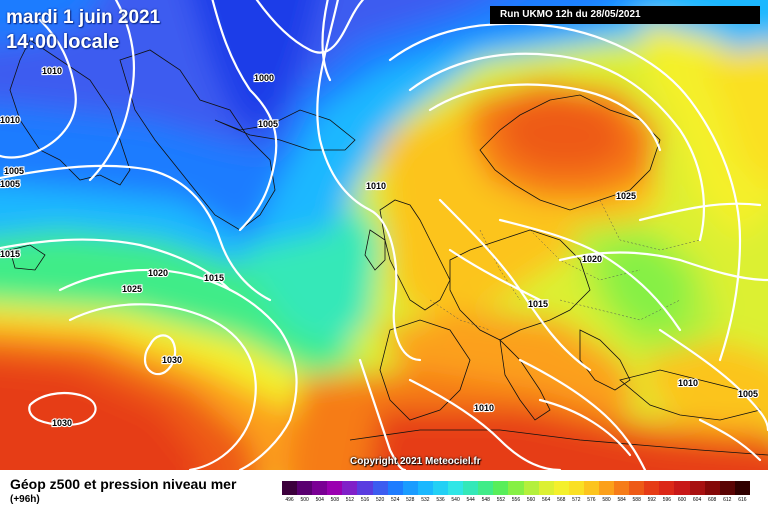  What do you see at coordinates (319, 500) in the screenshot?
I see `legend-tick-label: 504` at bounding box center [319, 500].